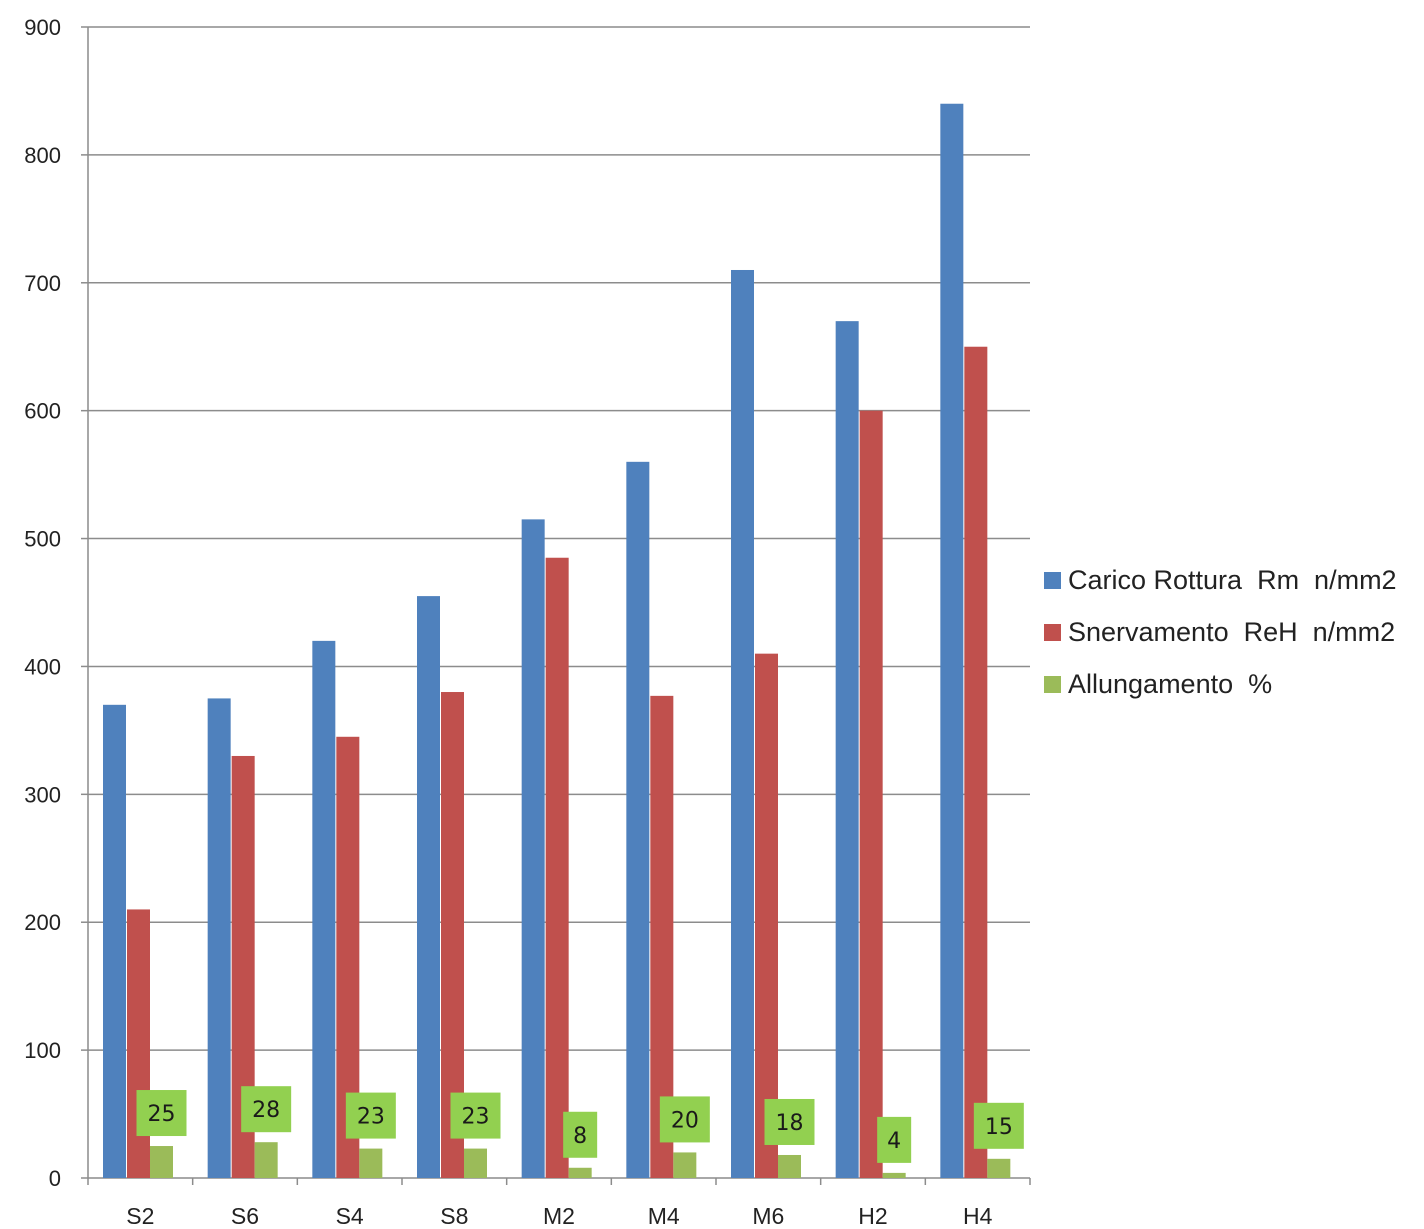 This screenshot has height=1229, width=1424. I want to click on data-label-s4: 23, so click(371, 1117).